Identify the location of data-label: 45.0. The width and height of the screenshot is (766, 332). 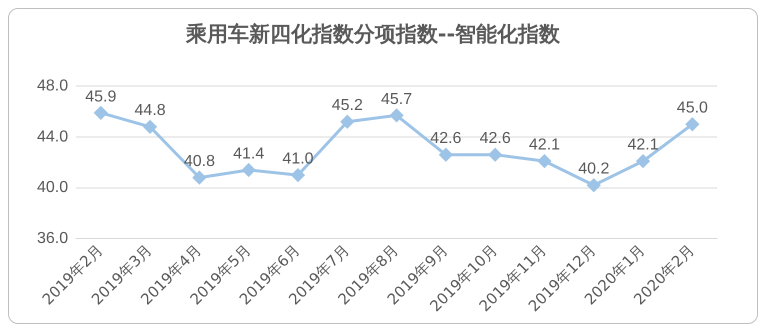
(692, 108).